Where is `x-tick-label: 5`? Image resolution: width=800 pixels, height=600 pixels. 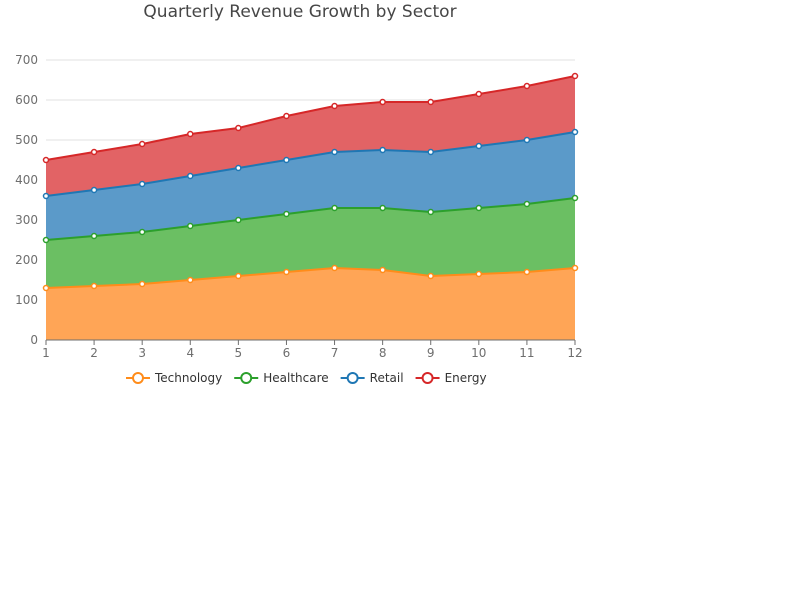
x-tick-label: 5 is located at coordinates (239, 353).